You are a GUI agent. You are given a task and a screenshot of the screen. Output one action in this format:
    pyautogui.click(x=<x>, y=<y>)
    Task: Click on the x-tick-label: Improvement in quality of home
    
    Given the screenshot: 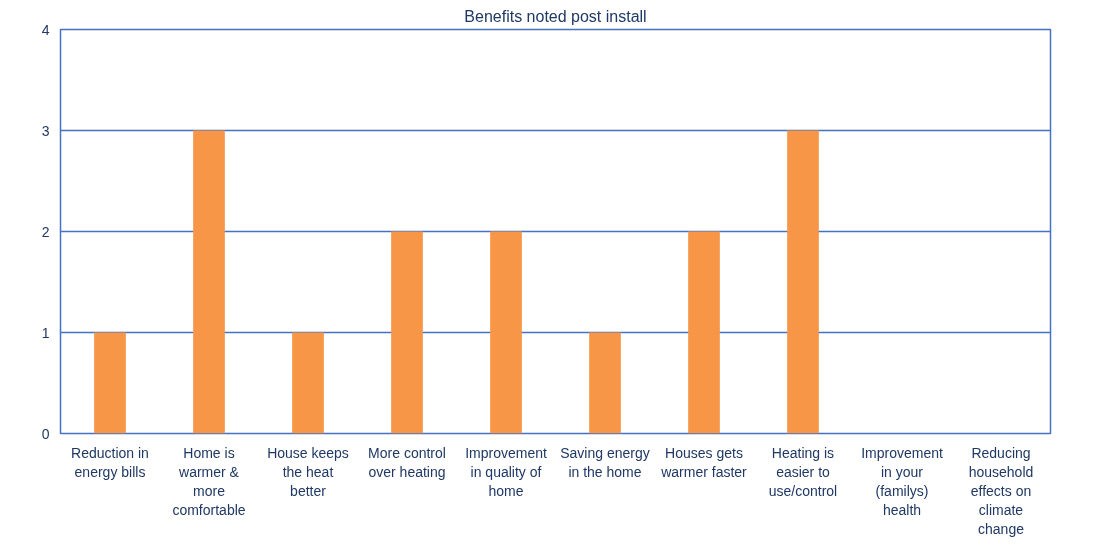 What is the action you would take?
    pyautogui.click(x=506, y=471)
    